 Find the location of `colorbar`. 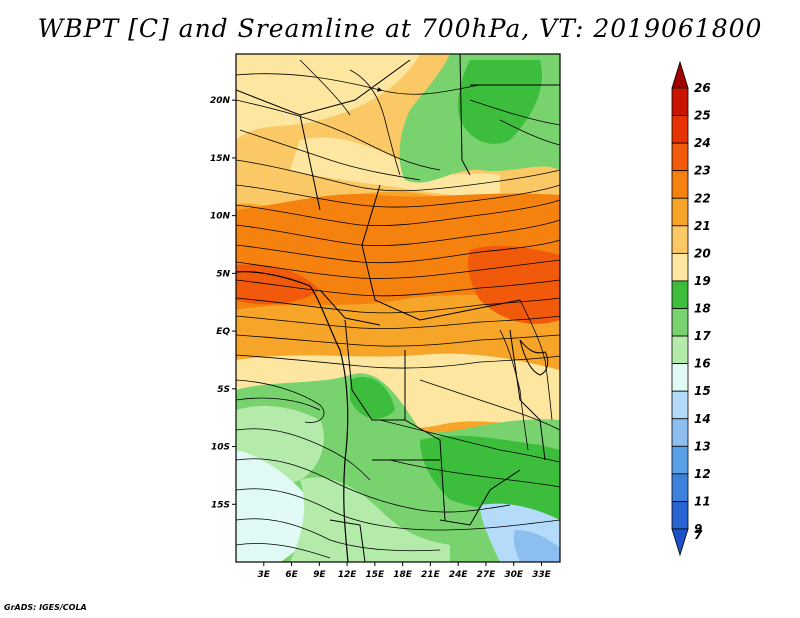

colorbar is located at coordinates (680, 308).